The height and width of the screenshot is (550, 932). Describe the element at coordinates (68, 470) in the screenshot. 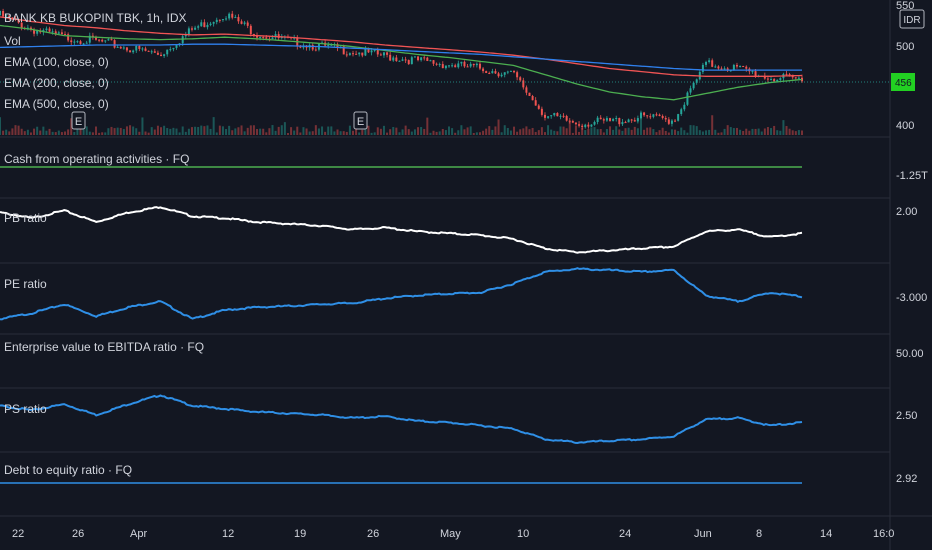

I see `pane-label-de: Debt to equity ratio · FQ` at that location.